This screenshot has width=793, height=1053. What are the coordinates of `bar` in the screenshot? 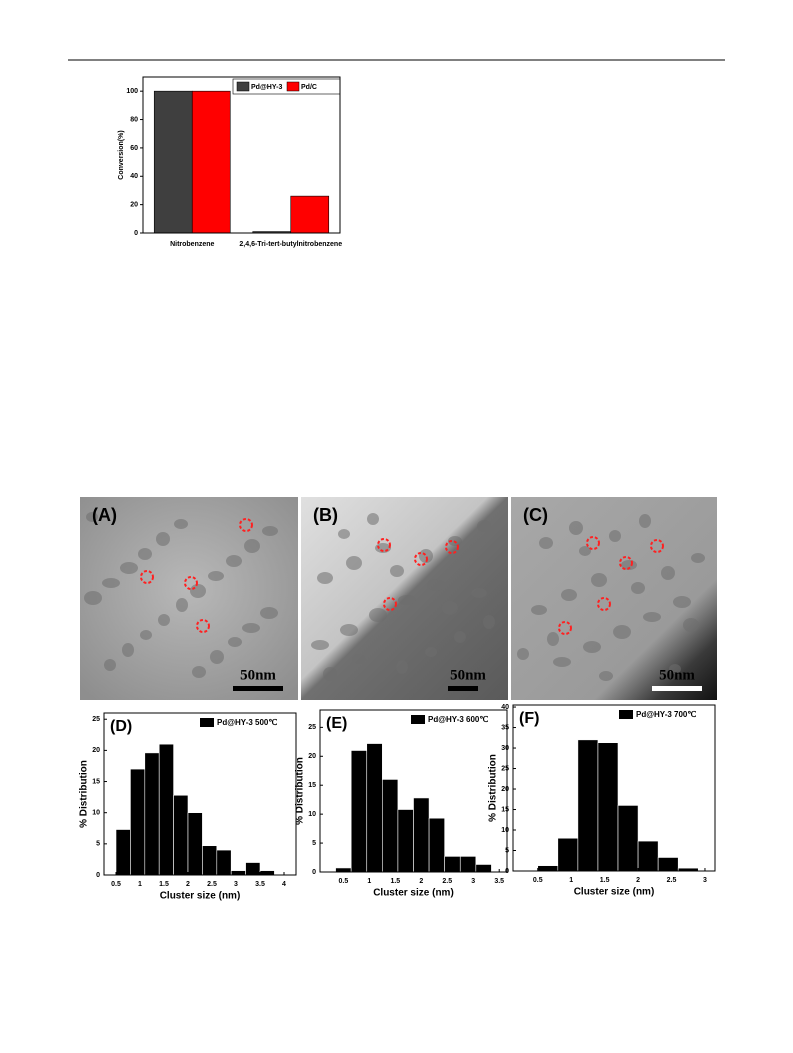 It's located at (310, 214).